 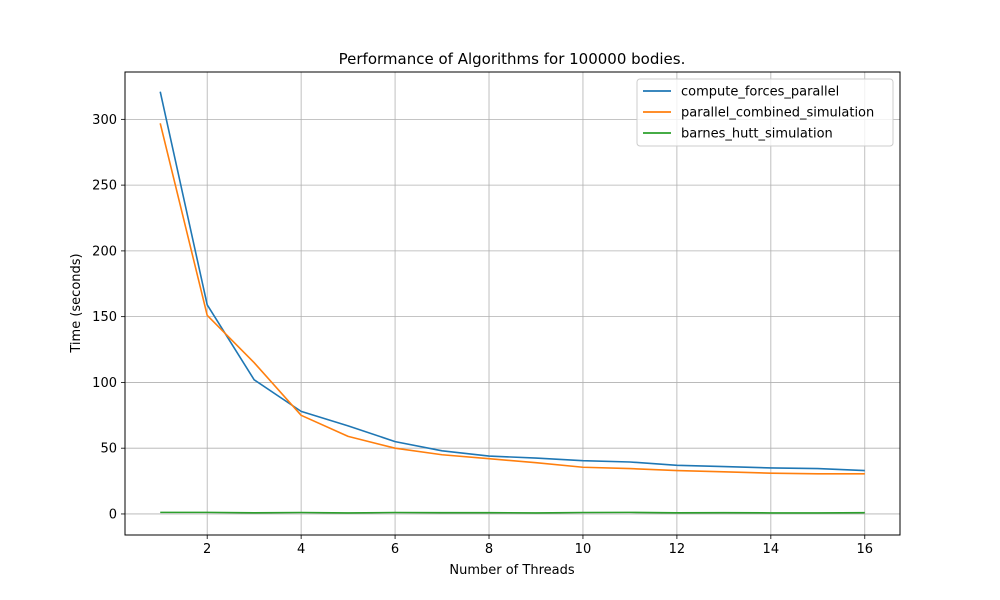 I want to click on y-tick-label: 150, so click(x=104, y=317).